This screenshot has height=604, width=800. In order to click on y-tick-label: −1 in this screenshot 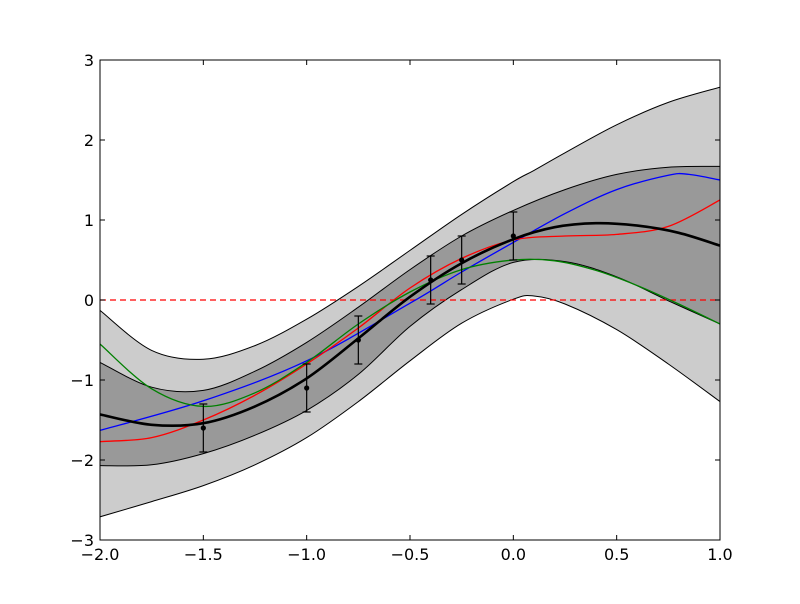, I will do `click(82, 380)`.